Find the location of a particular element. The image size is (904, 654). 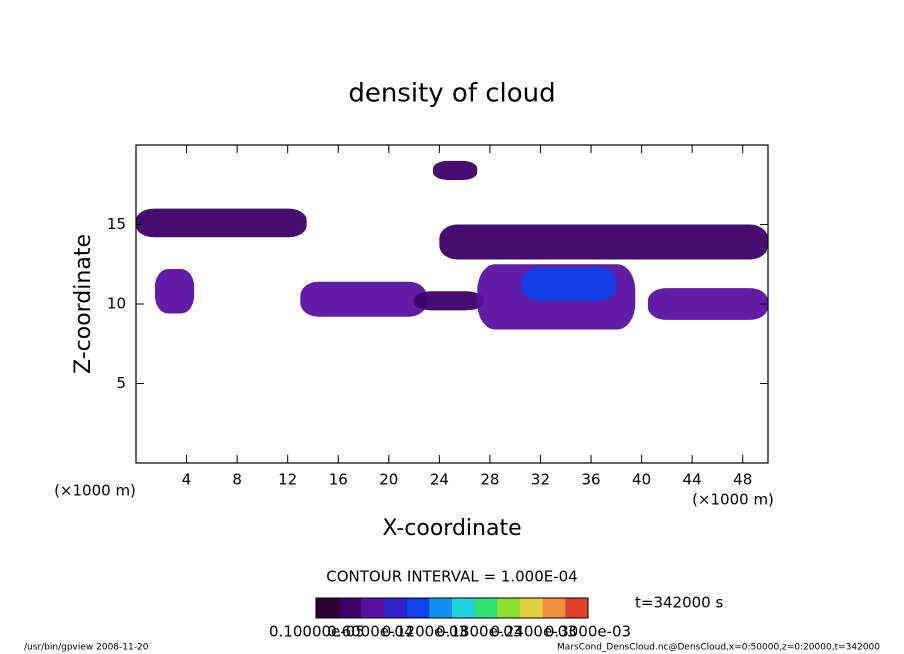

x-tick-label: 36 is located at coordinates (590, 480).